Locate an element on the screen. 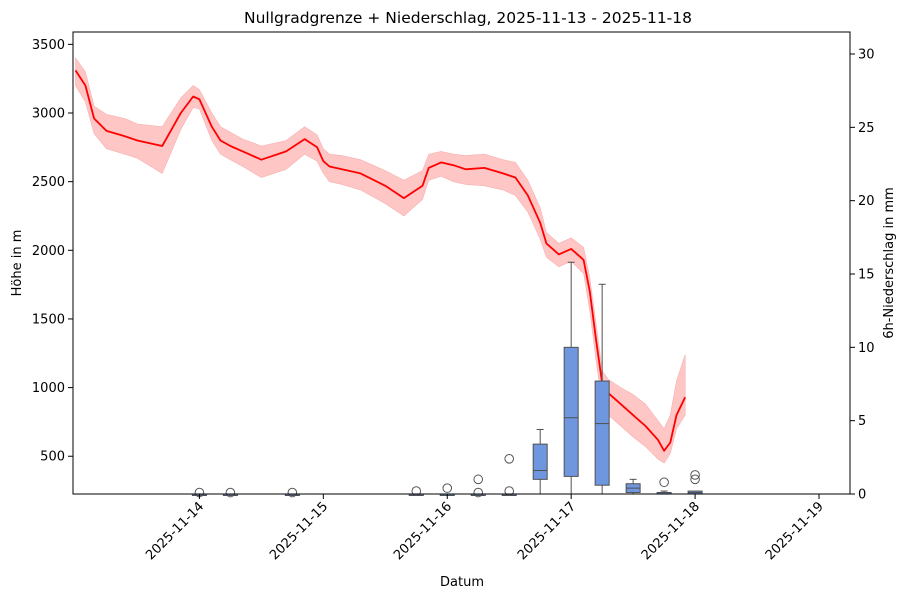  y-tick-label-4: 2500 is located at coordinates (48, 182).